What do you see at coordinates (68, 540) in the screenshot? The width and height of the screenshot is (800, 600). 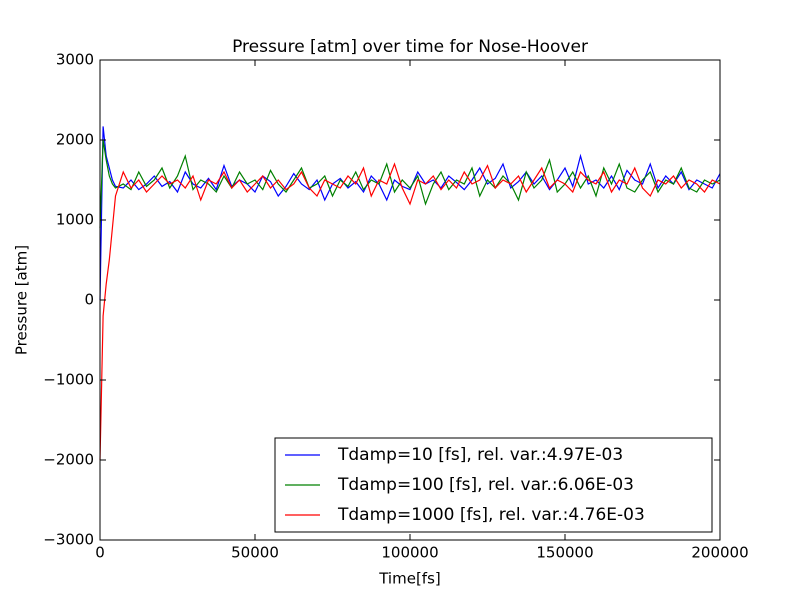 I see `y-tick-label: −3000` at bounding box center [68, 540].